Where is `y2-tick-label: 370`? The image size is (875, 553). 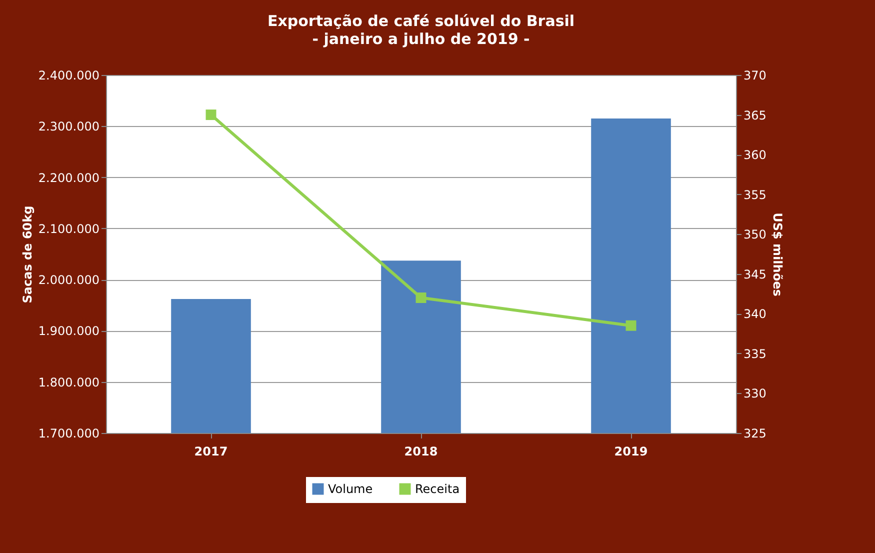
y2-tick-label: 370 is located at coordinates (755, 75).